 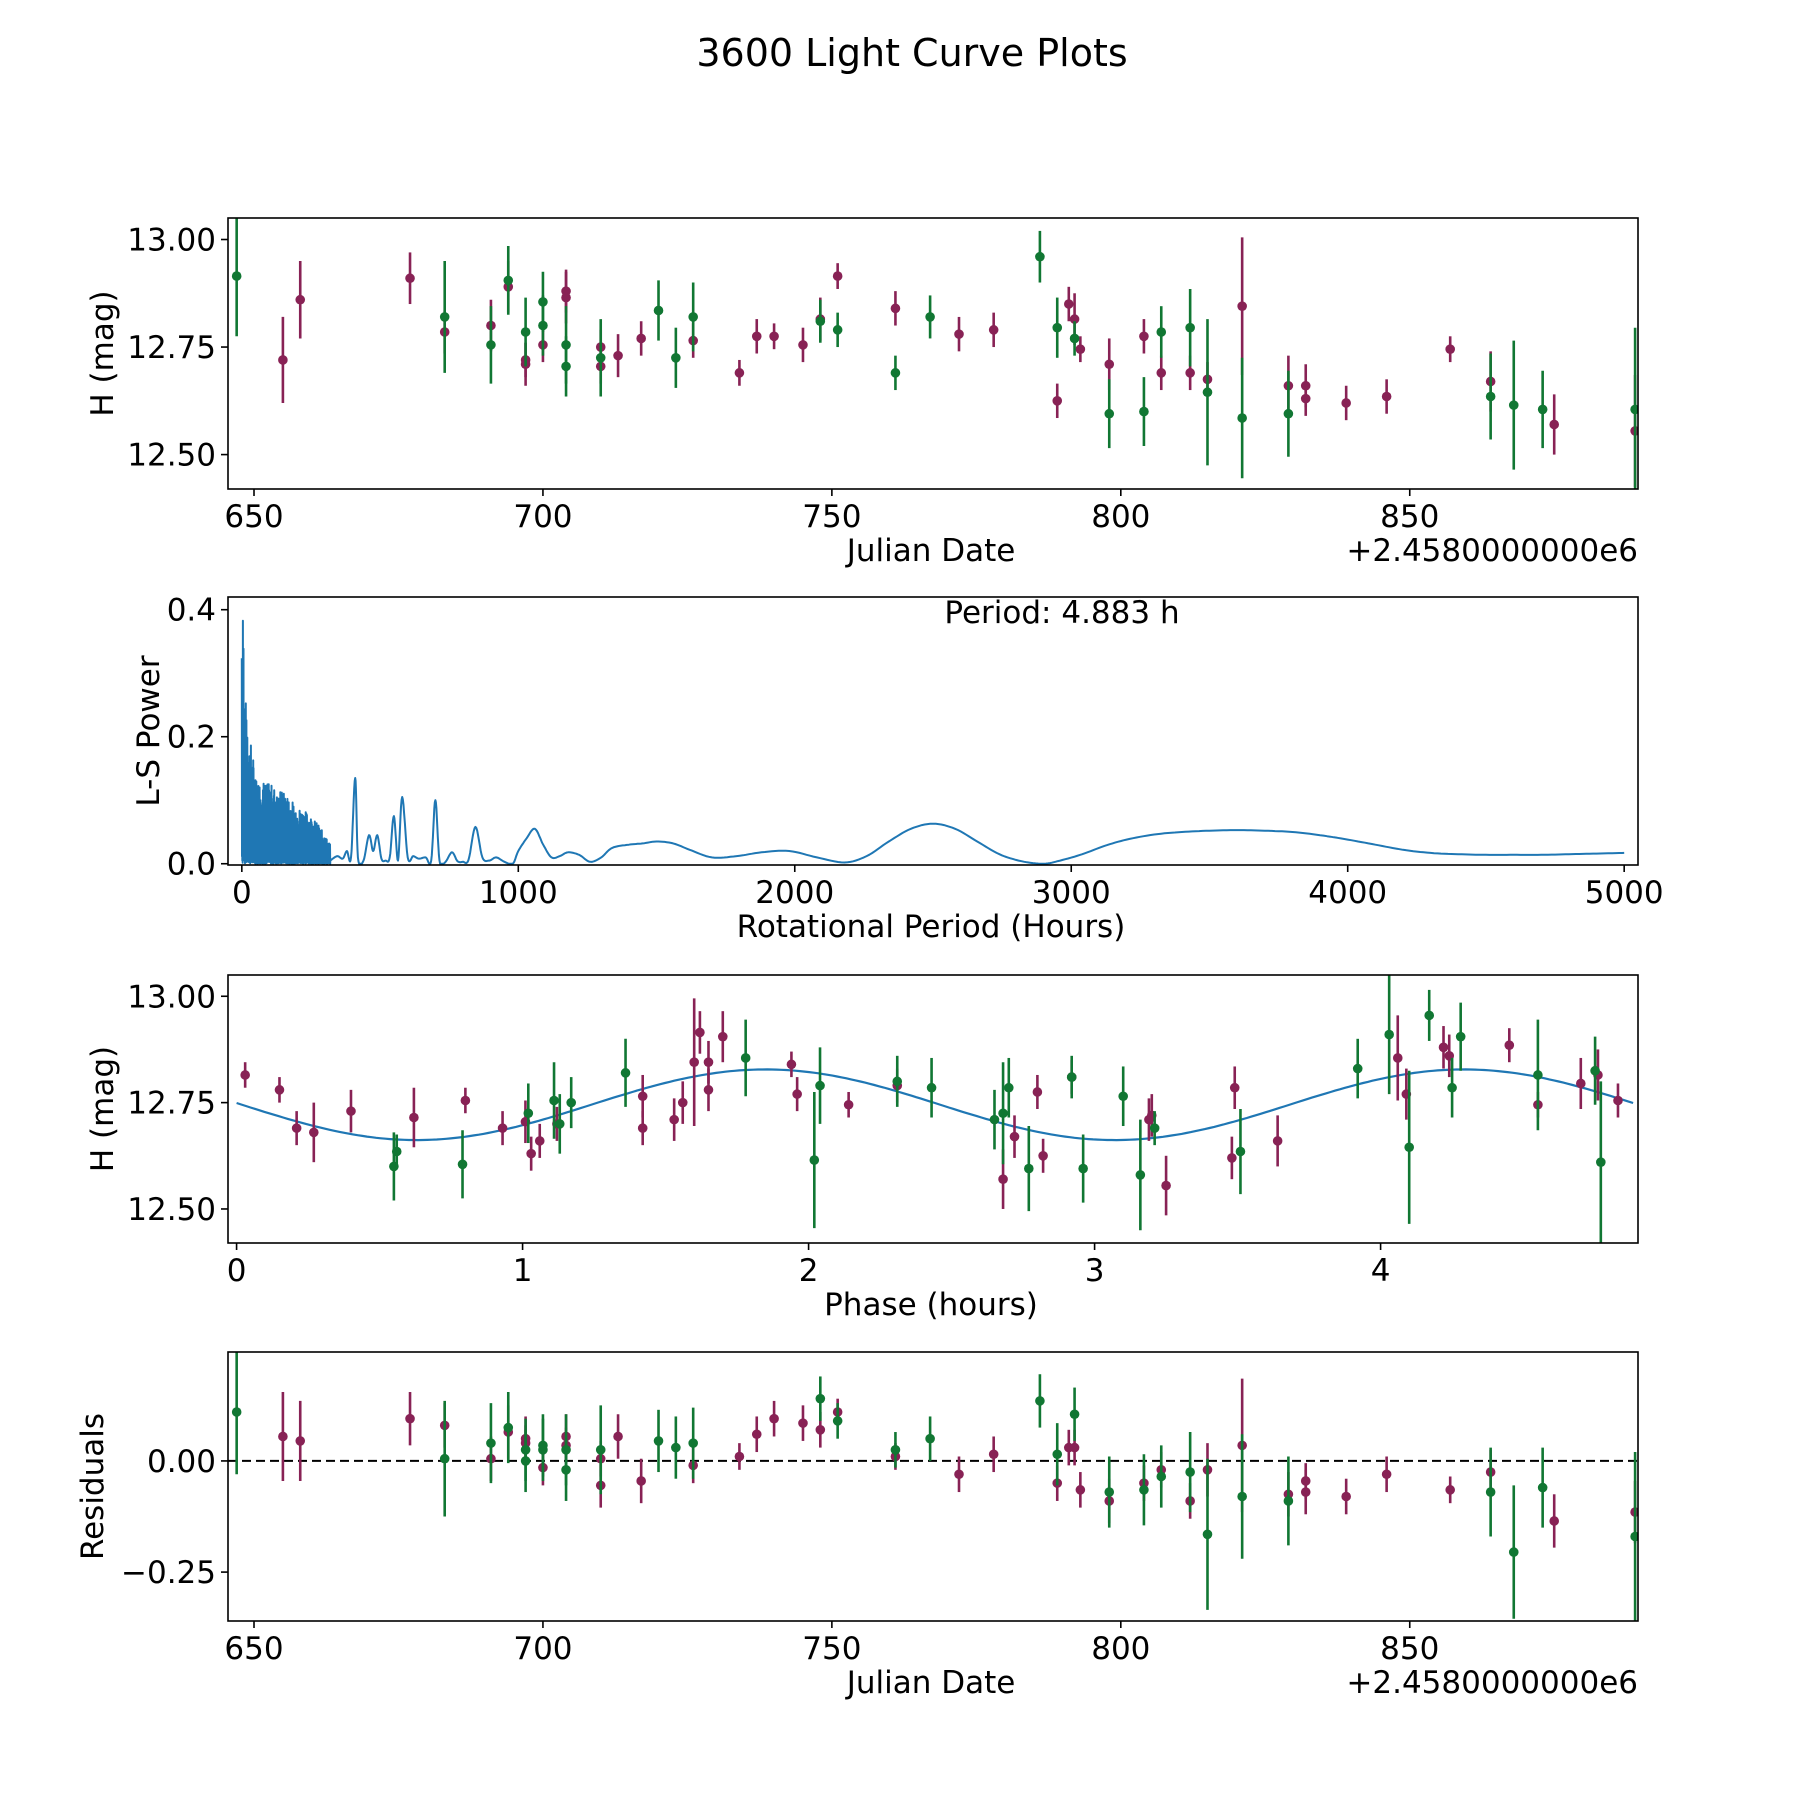 I want to click on x-tick-label: 650, so click(x=253, y=517).